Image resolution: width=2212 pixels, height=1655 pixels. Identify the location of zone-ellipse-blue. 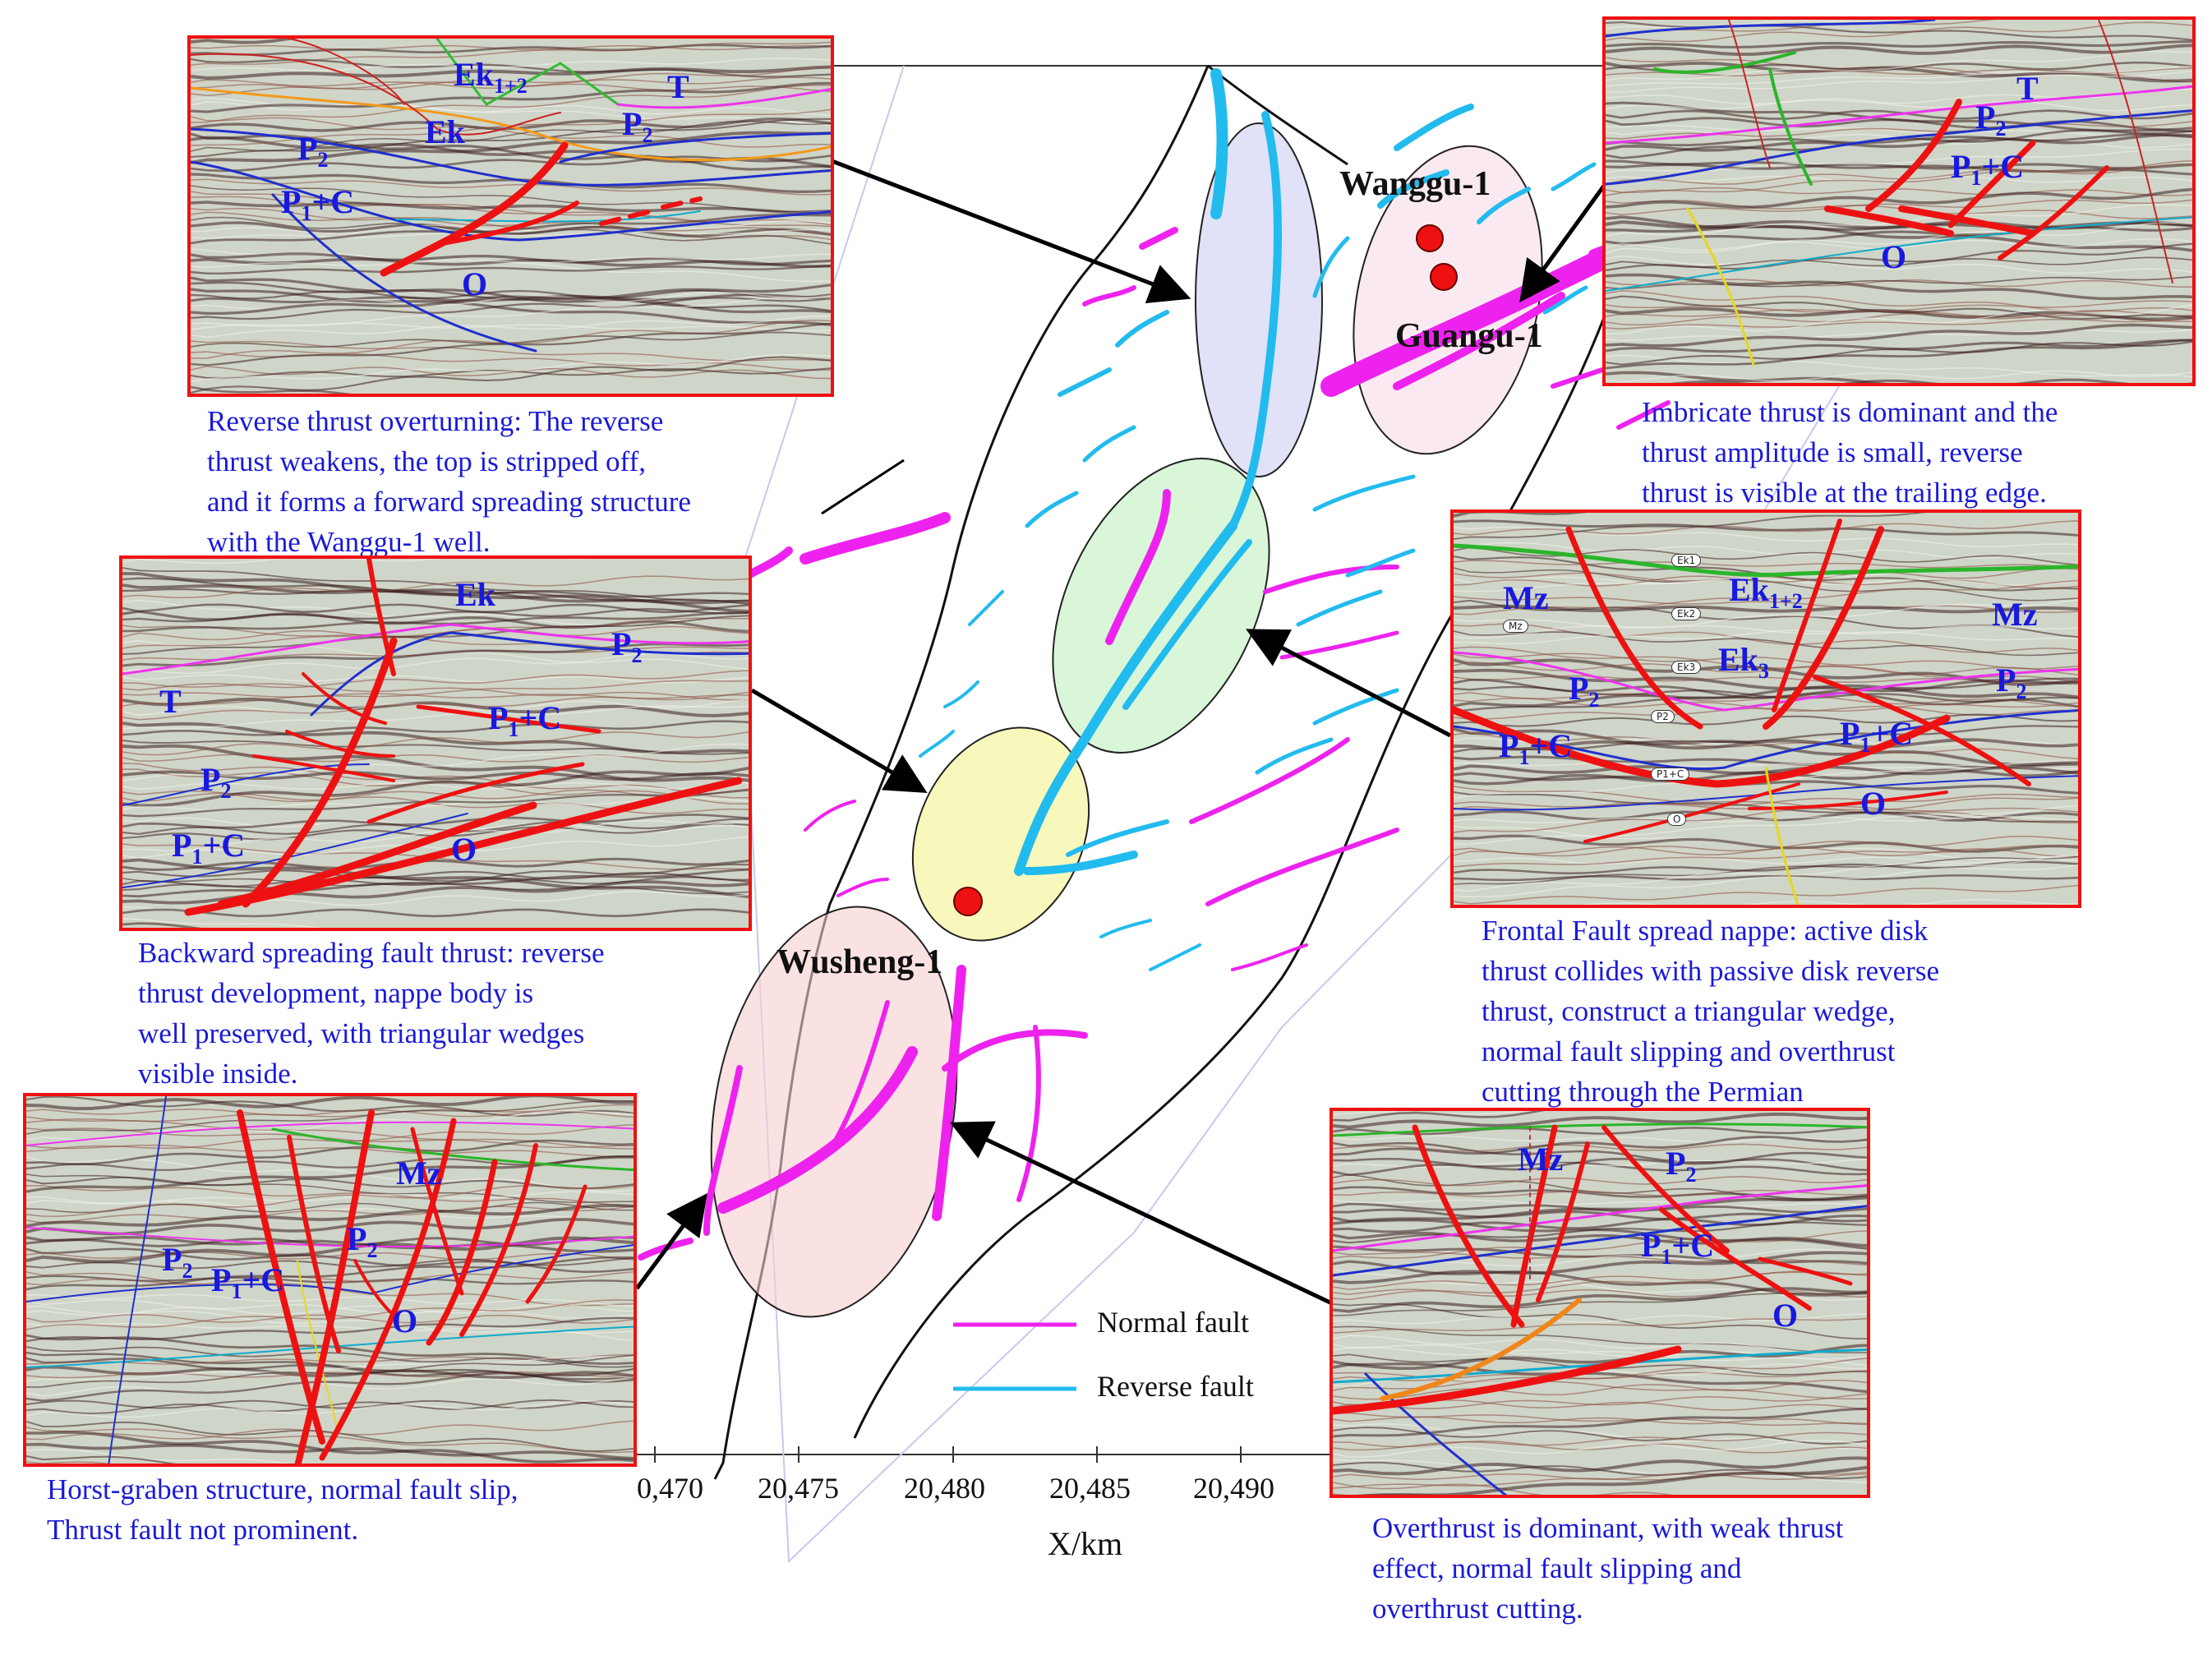
(1259, 299).